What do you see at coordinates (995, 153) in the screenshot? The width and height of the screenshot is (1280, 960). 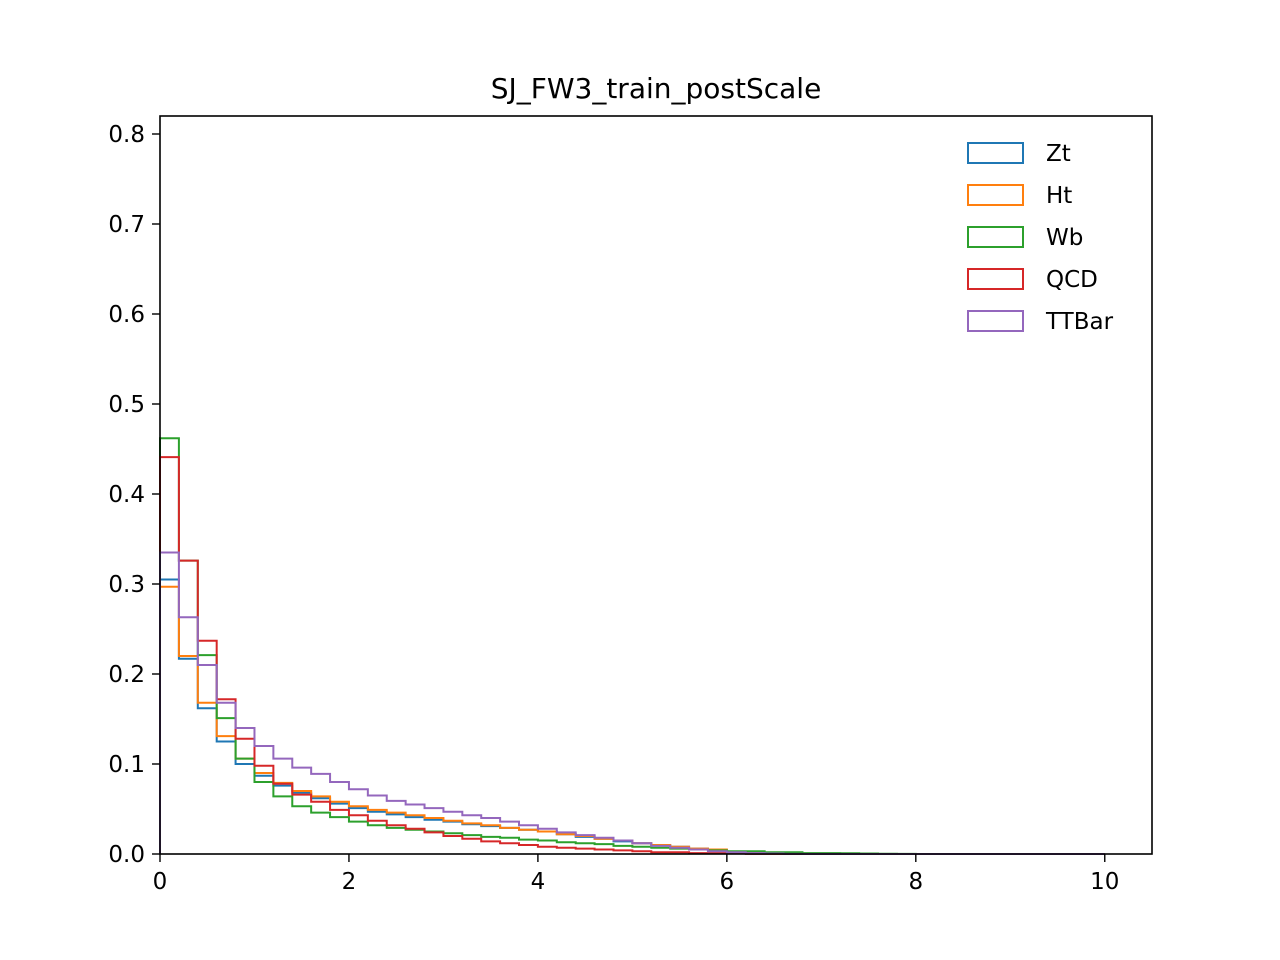 I see `legend-swatch-zt` at bounding box center [995, 153].